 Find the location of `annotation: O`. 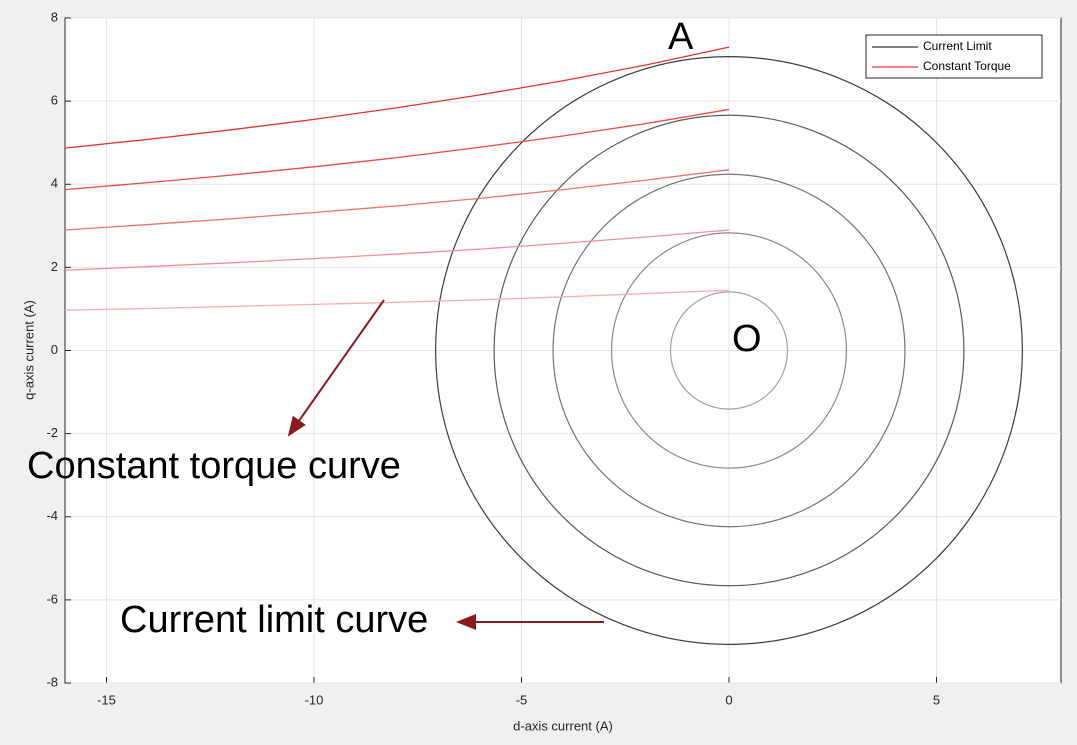

annotation: O is located at coordinates (747, 339).